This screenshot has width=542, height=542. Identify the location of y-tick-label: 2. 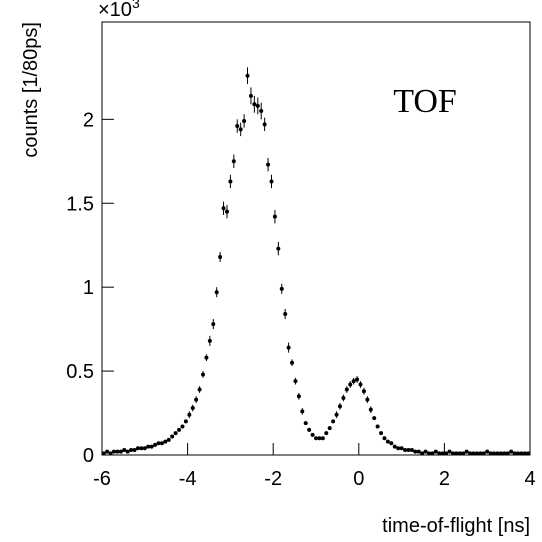
(88, 120).